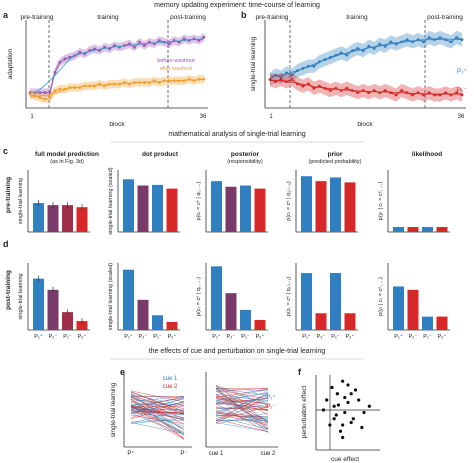  What do you see at coordinates (366, 66) in the screenshot?
I see `panel-b-plot` at bounding box center [366, 66].